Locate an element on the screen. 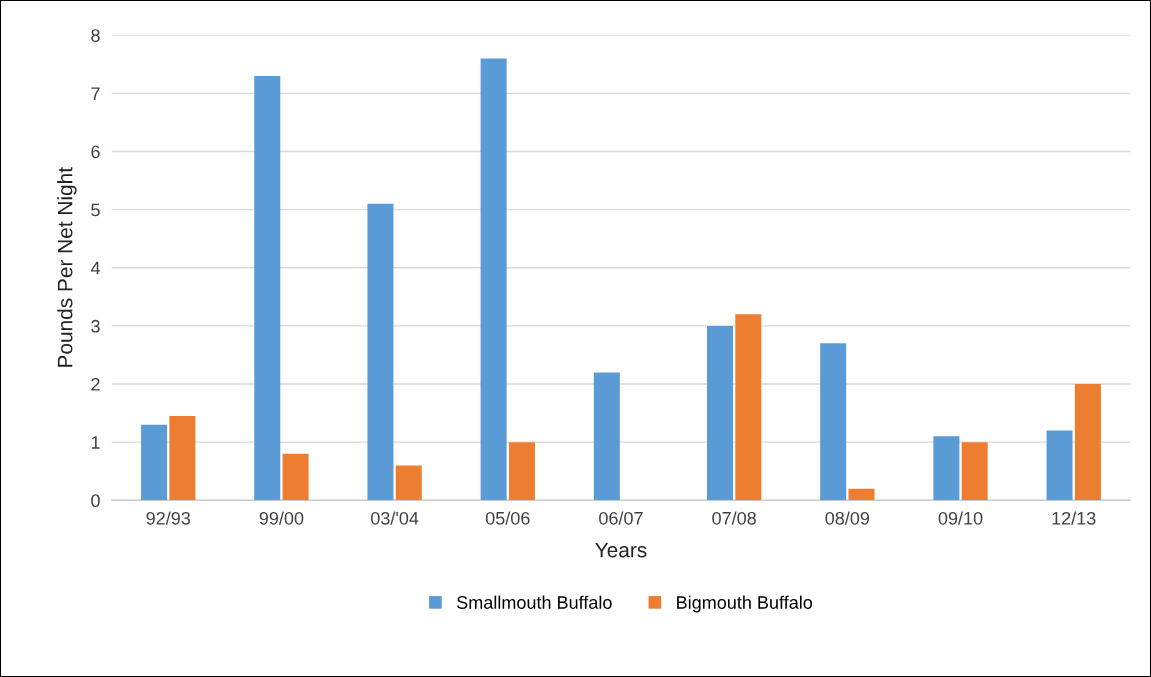  x-tick-label: 05/06 is located at coordinates (507, 518).